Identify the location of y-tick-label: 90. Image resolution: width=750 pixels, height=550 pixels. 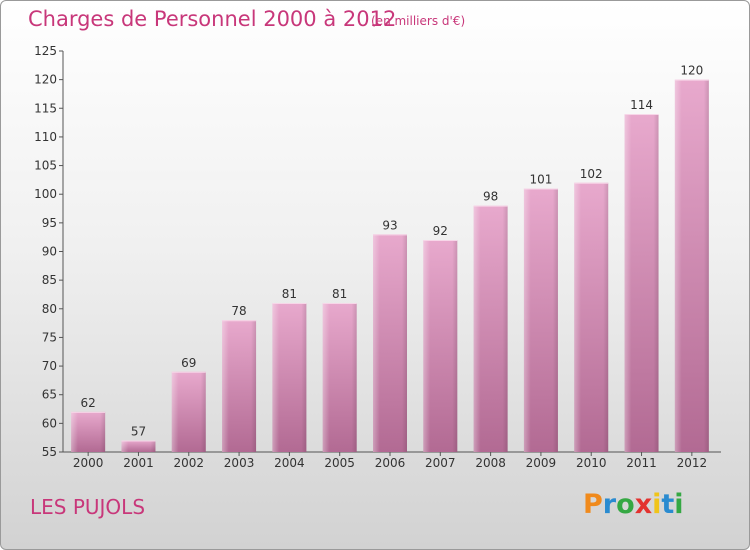
(49, 252).